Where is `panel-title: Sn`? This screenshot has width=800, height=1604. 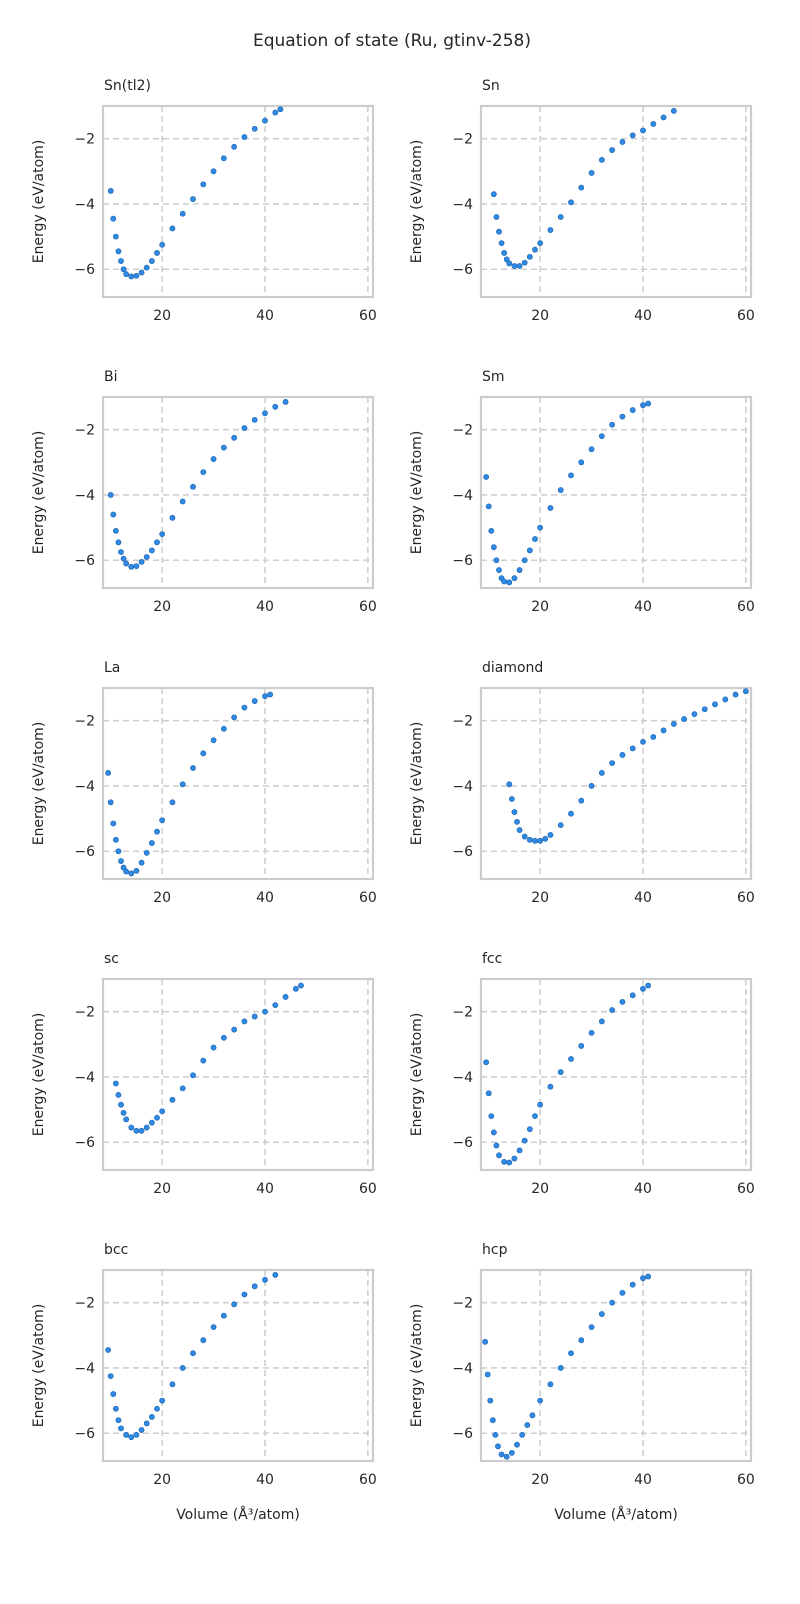 panel-title: Sn is located at coordinates (491, 86).